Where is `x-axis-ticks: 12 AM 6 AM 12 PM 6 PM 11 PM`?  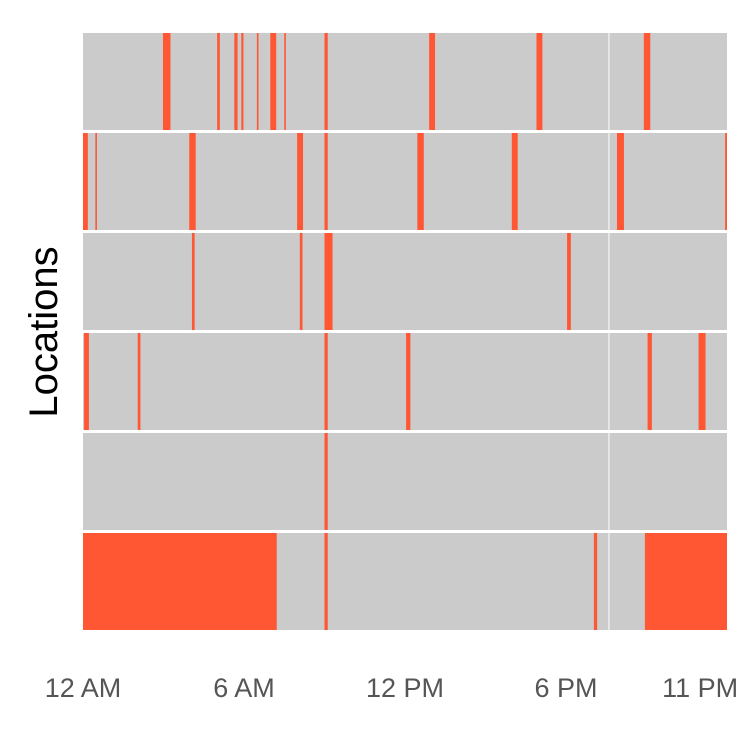
x-axis-ticks: 12 AM 6 AM 12 PM 6 PM 11 PM is located at coordinates (391, 688).